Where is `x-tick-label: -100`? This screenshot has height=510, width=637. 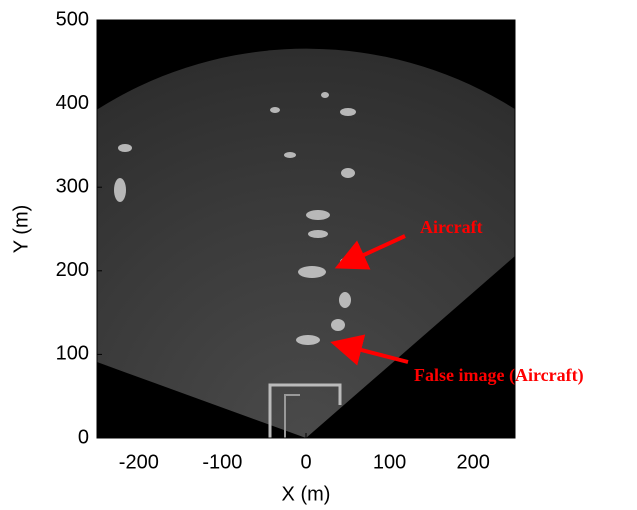 x-tick-label: -100 is located at coordinates (222, 462).